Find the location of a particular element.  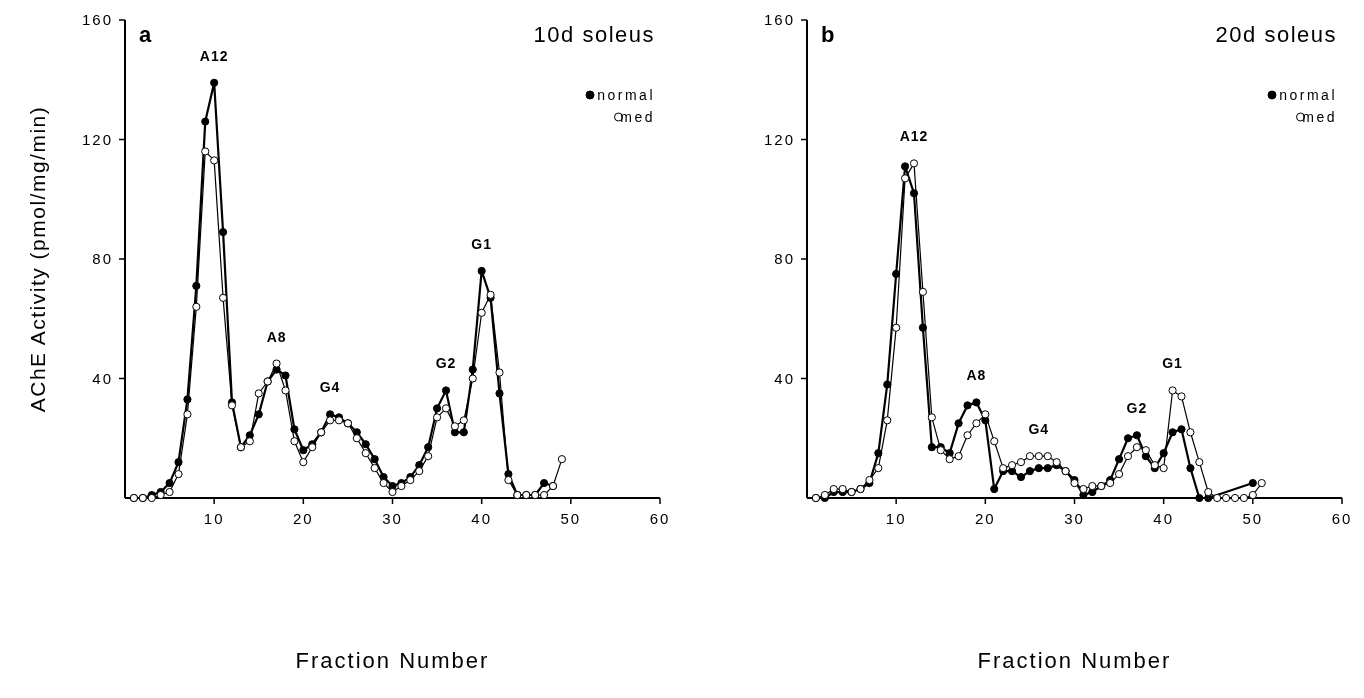

y-axis-title: AChE Activity (pmol/mg/min) is located at coordinates (37, 259).